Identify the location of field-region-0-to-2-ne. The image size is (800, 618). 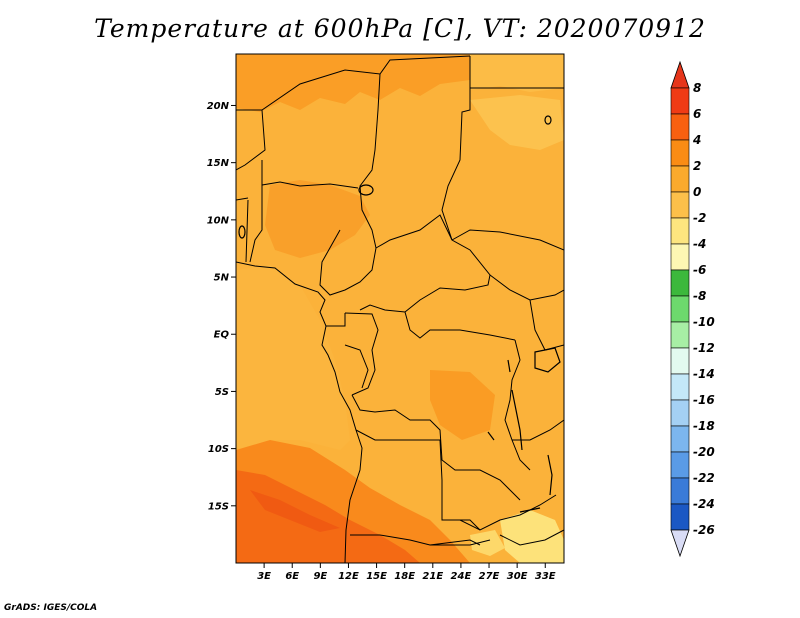
(517, 73).